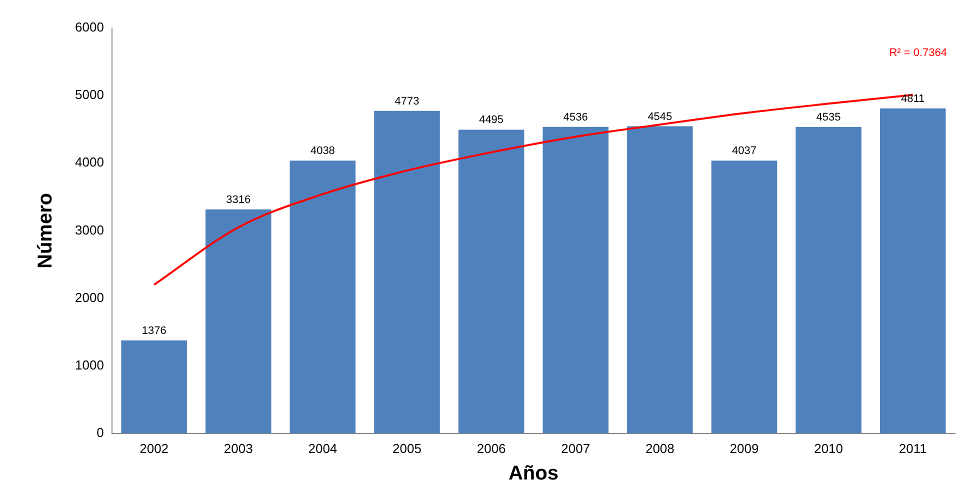  Describe the element at coordinates (491, 448) in the screenshot. I see `x-tick-label: 2006` at that location.